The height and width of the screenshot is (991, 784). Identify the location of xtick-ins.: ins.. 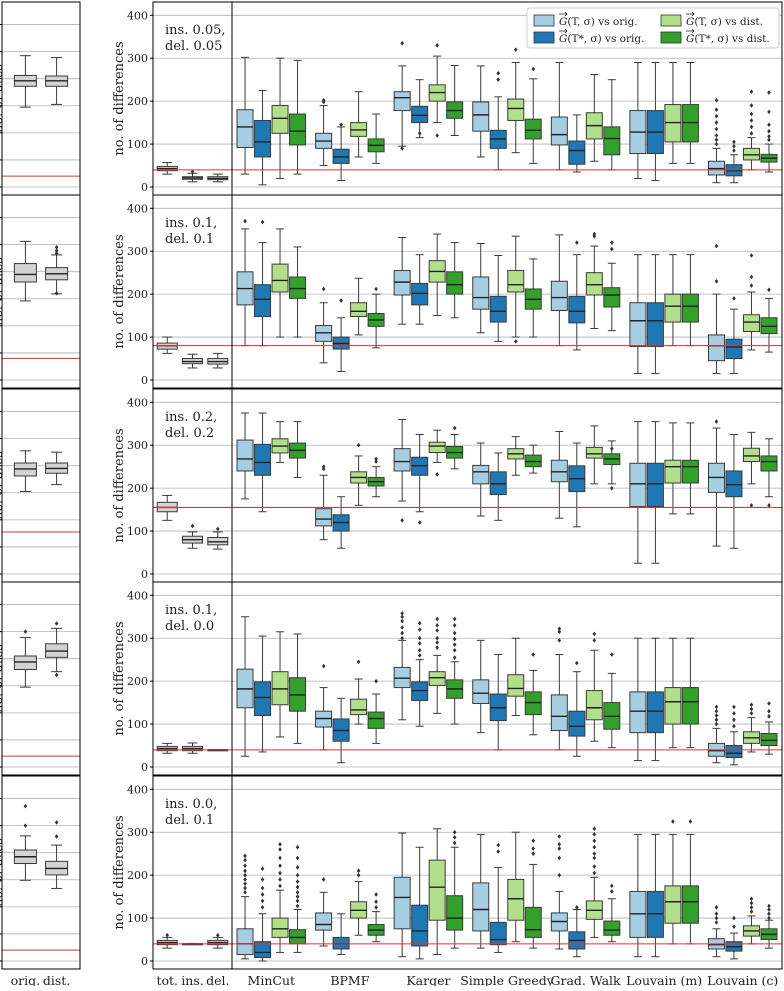
(192, 979).